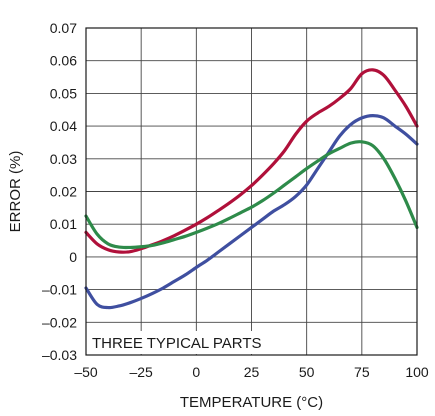 This screenshot has width=435, height=416. Describe the element at coordinates (141, 372) in the screenshot. I see `x-tick-label: –25` at that location.